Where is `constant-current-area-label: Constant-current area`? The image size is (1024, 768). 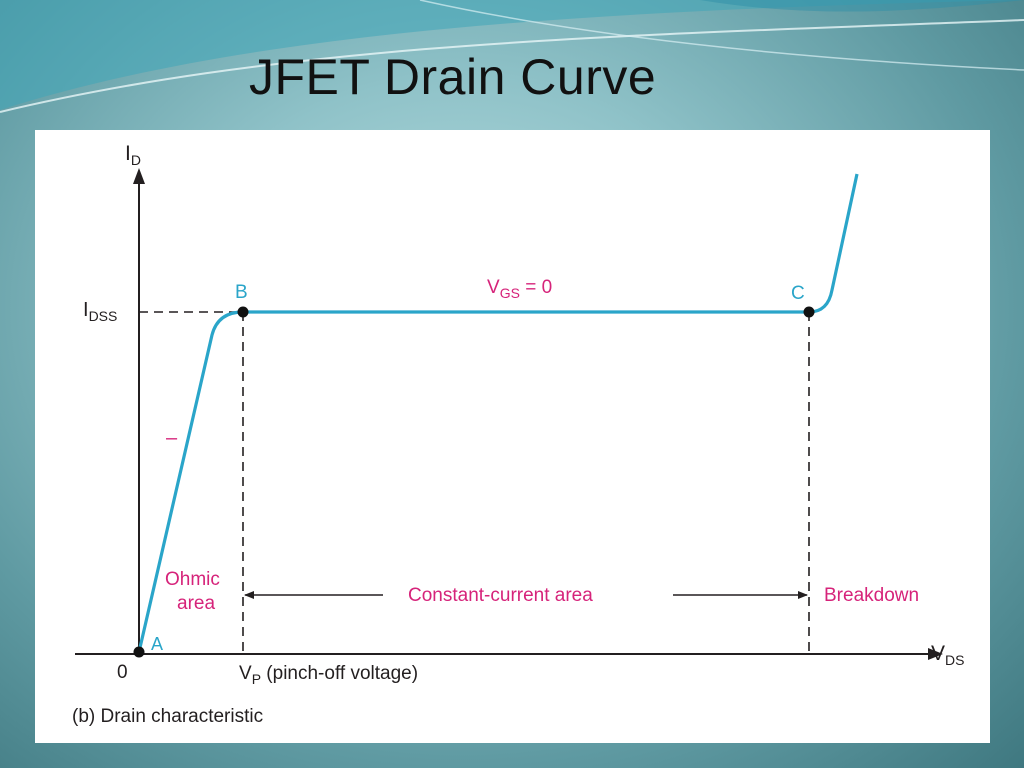 constant-current-area-label: Constant-current area is located at coordinates (500, 595).